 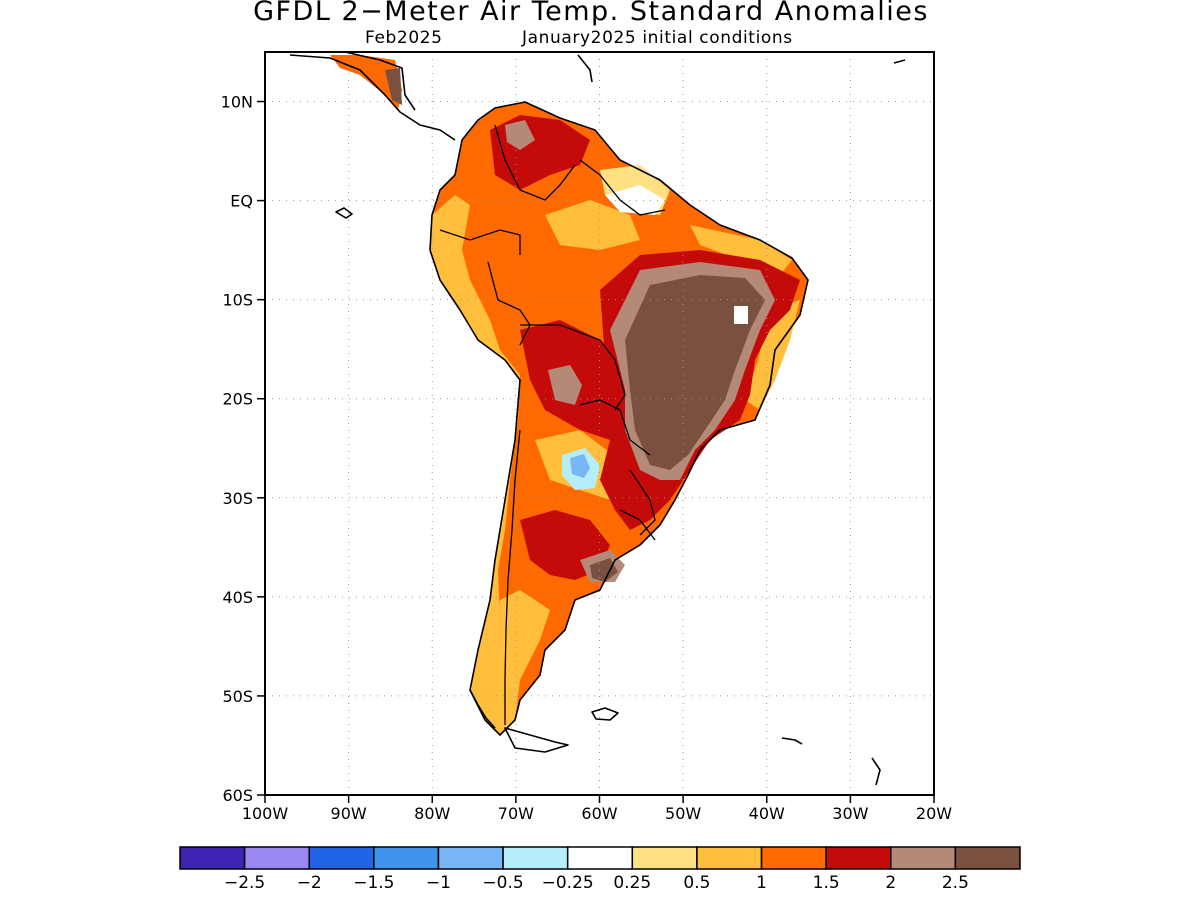 I want to click on chile-archipelago, so click(x=482, y=709).